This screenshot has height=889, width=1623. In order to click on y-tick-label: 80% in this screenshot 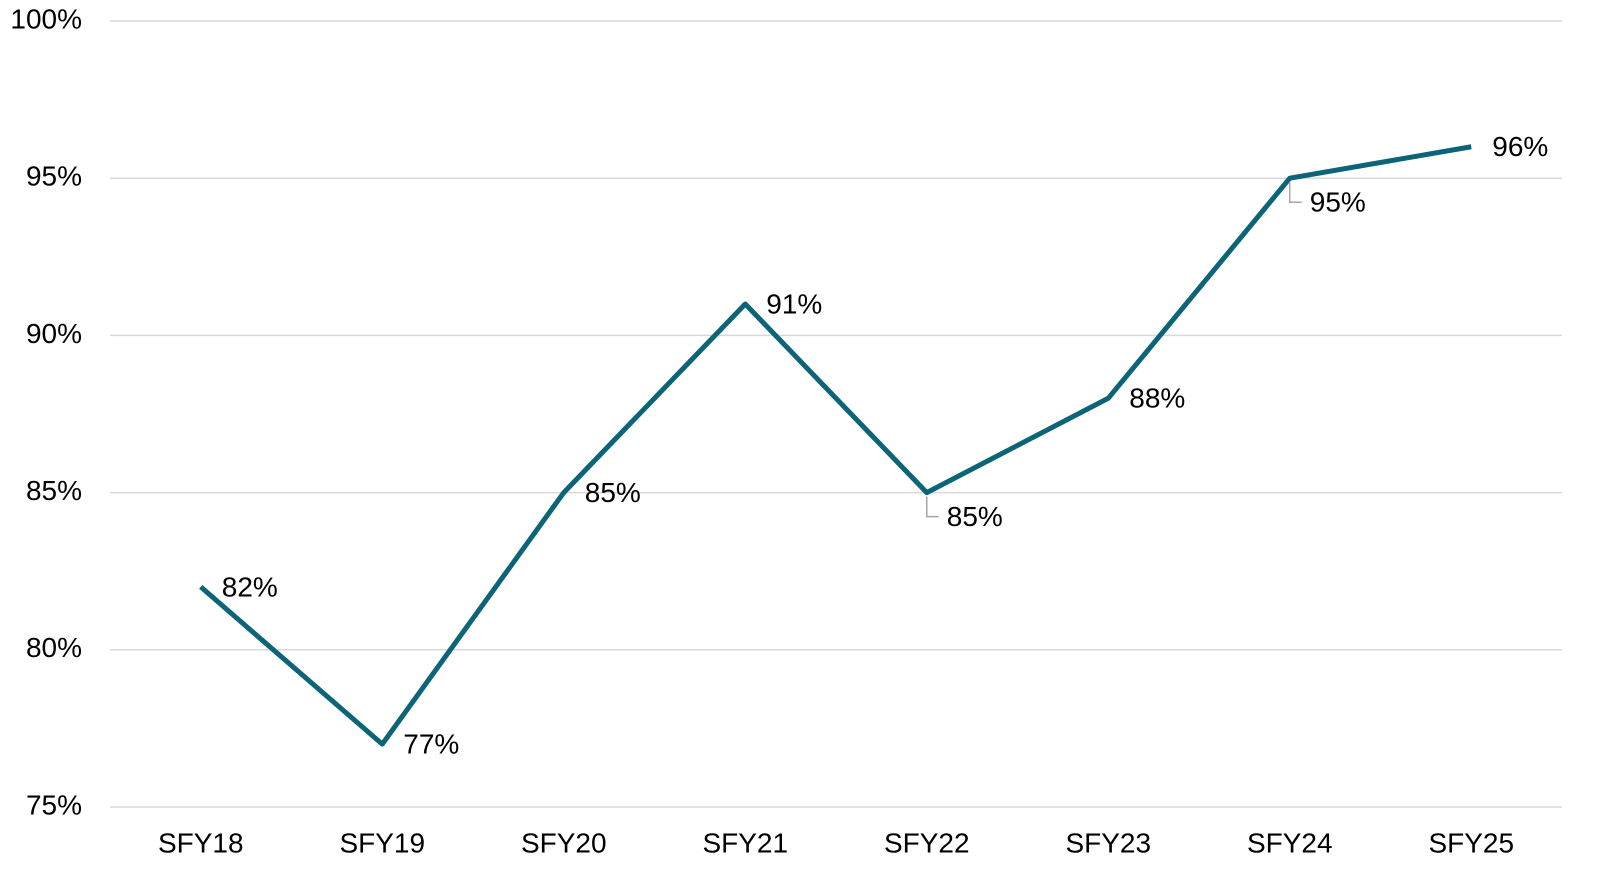, I will do `click(54, 647)`.